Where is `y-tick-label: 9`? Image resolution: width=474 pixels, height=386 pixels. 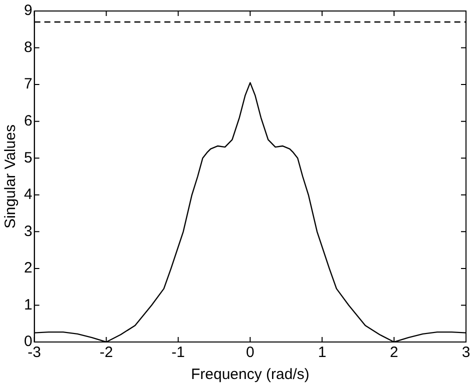 y-tick-label: 9 is located at coordinates (28, 11).